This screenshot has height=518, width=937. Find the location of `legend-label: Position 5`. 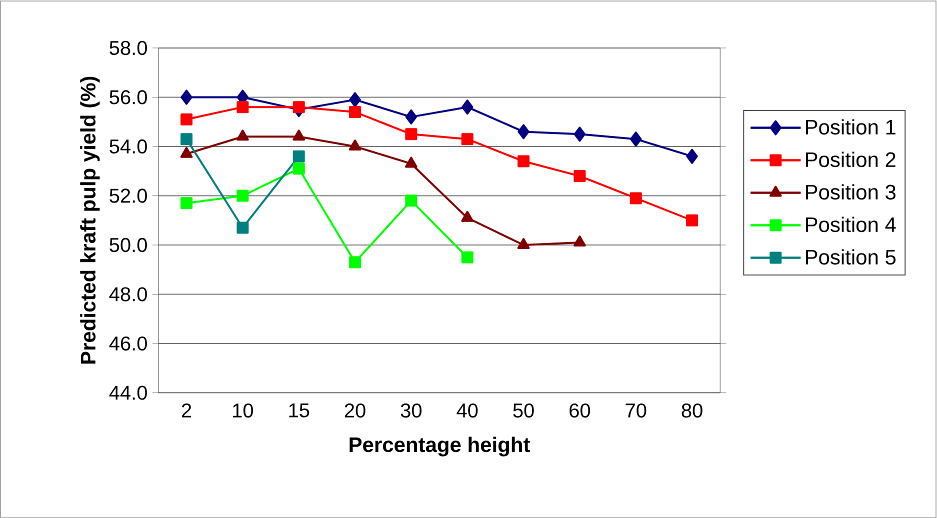

legend-label: Position 5 is located at coordinates (851, 257).